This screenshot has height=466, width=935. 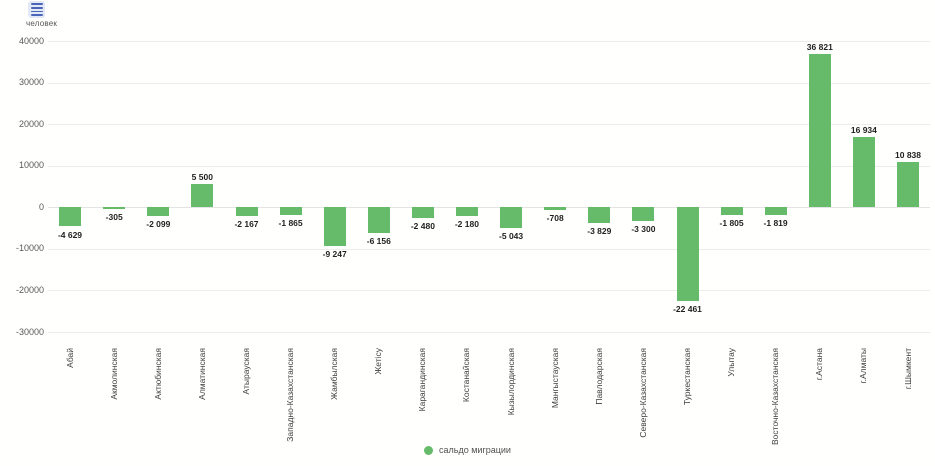 What do you see at coordinates (334, 374) in the screenshot?
I see `category-label-Жамбылская: Жамбылская` at bounding box center [334, 374].